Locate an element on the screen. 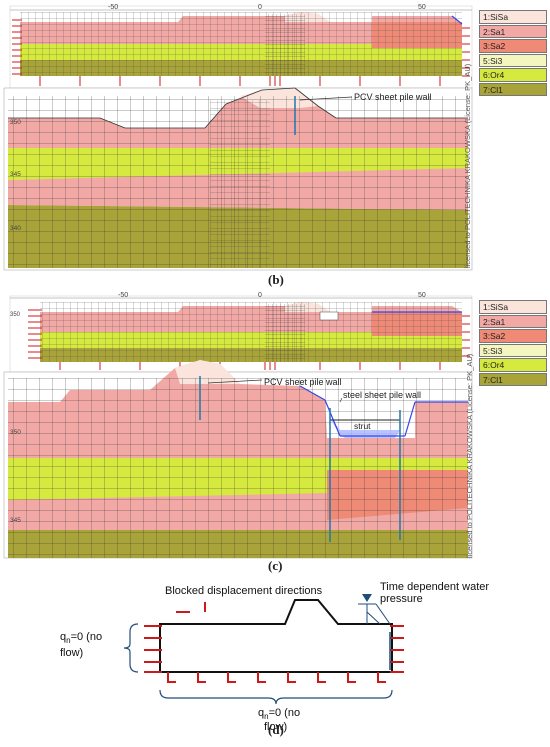 The width and height of the screenshot is (550, 747). overview-model-c: -50 0 50 350 is located at coordinates (241, 332).